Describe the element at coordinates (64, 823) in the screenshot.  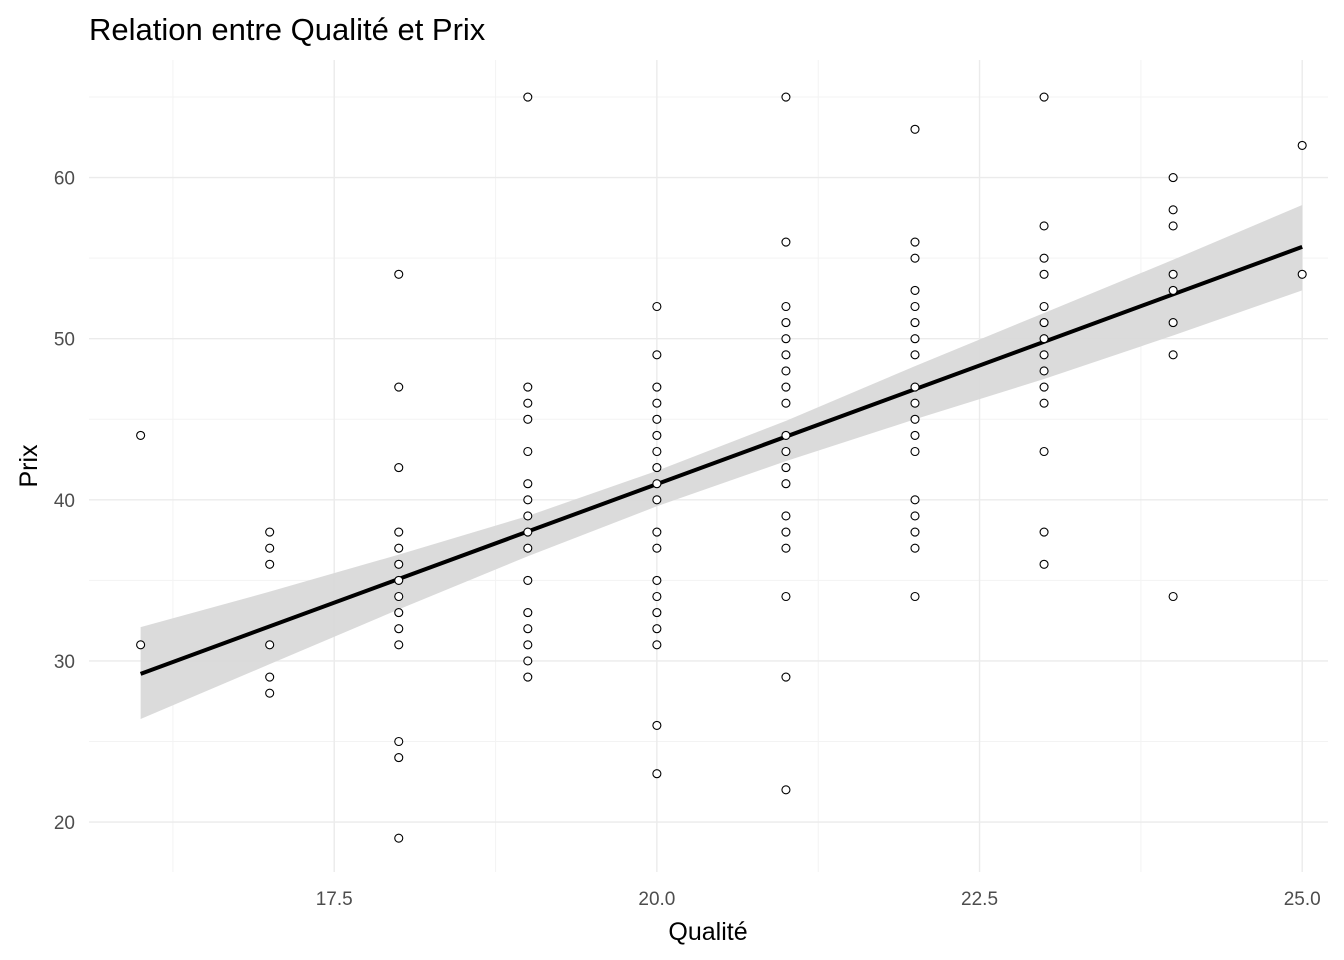
I see `y-tick-label: 20` at that location.